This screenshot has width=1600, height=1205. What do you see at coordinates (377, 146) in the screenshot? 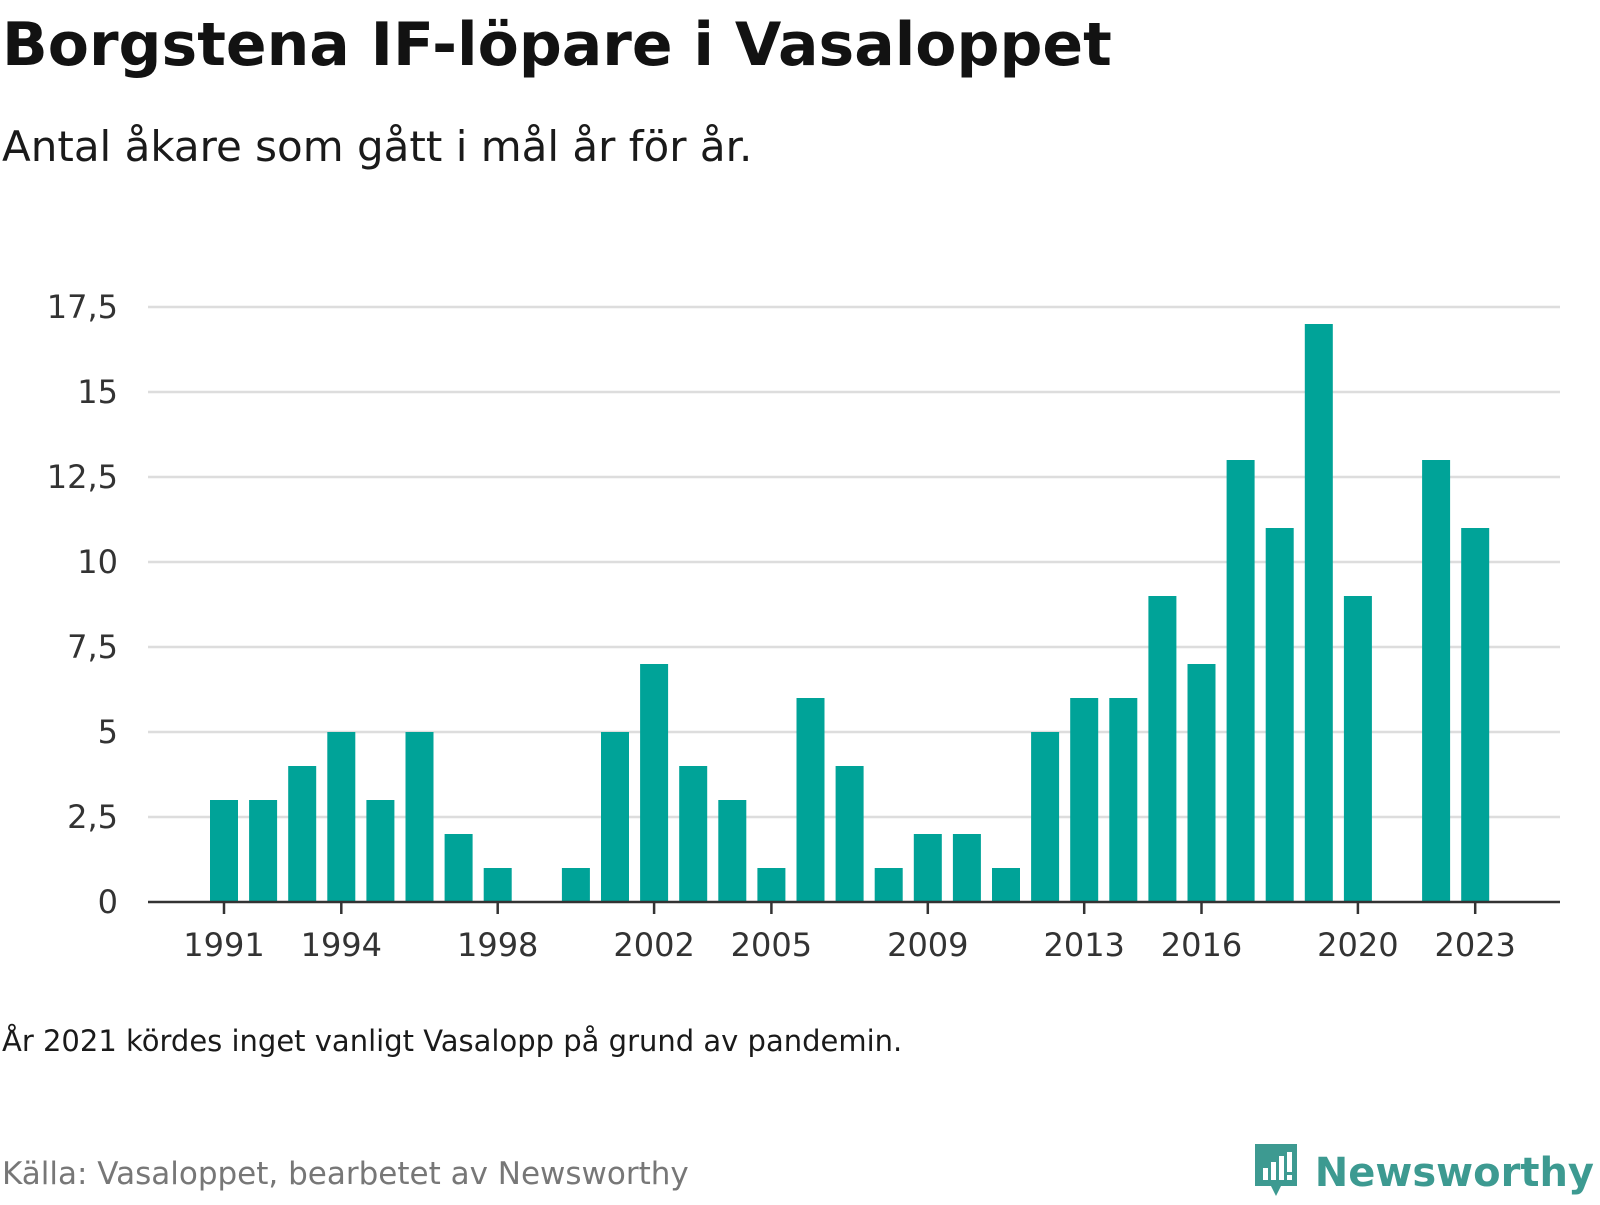
I see `chart-subtitle: Antal åkare som gått i mål år för år.` at bounding box center [377, 146].